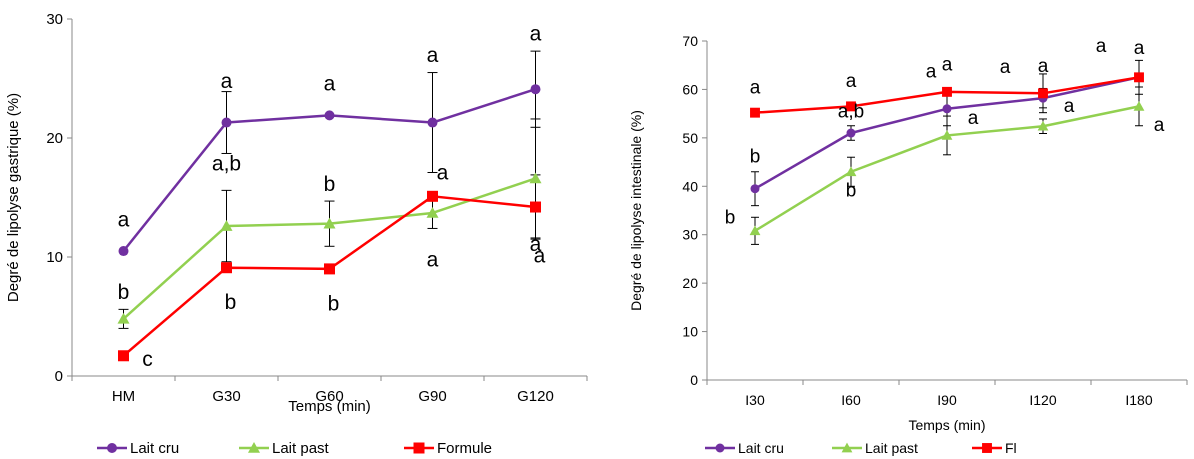 This screenshot has height=459, width=1194. Describe the element at coordinates (861, 448) in the screenshot. I see `legend: Lait cru Lait past Fl` at that location.